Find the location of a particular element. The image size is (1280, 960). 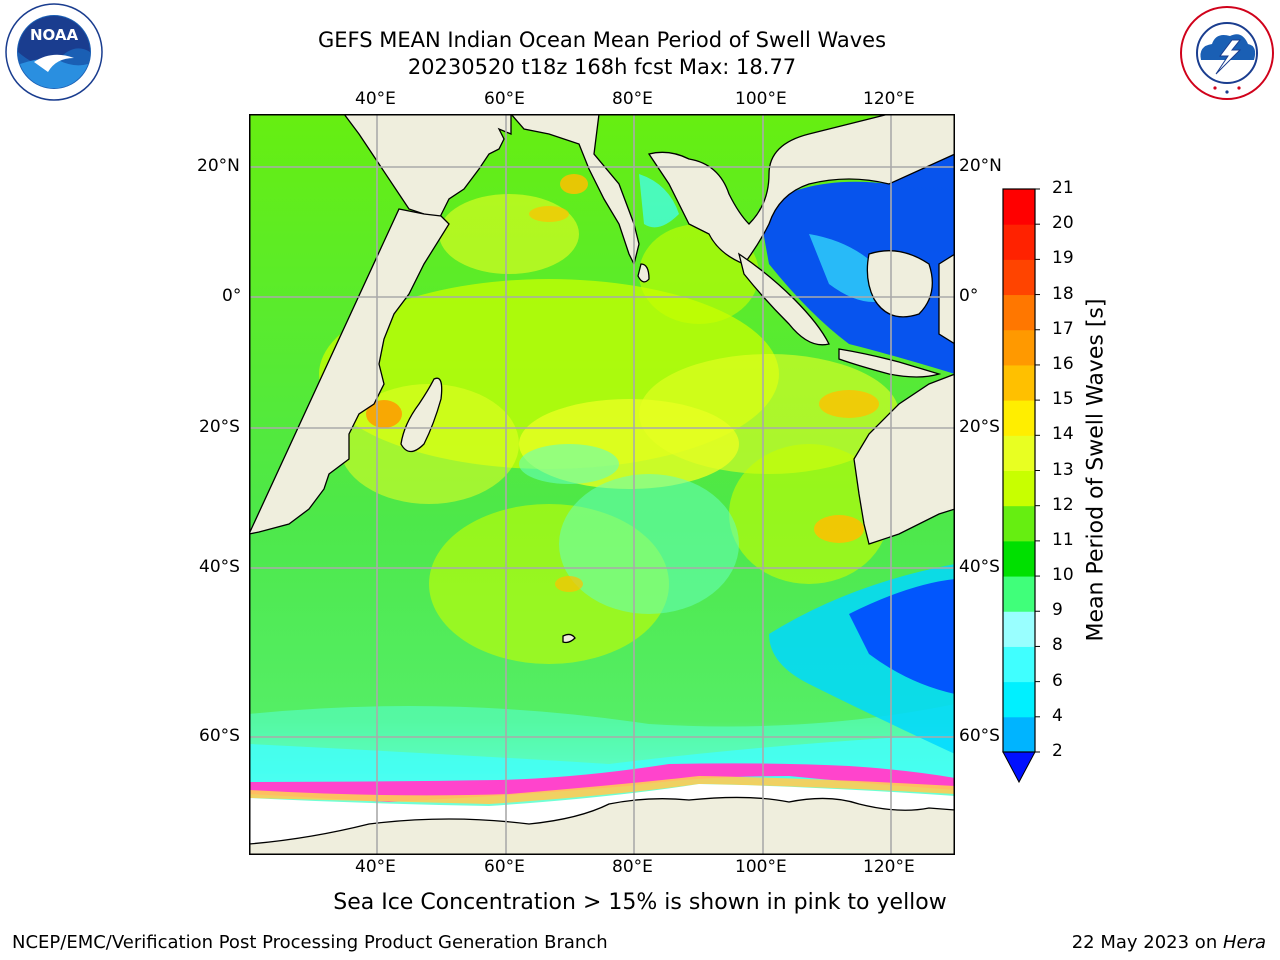

colorbar-tick-label: 18 is located at coordinates (1063, 293).